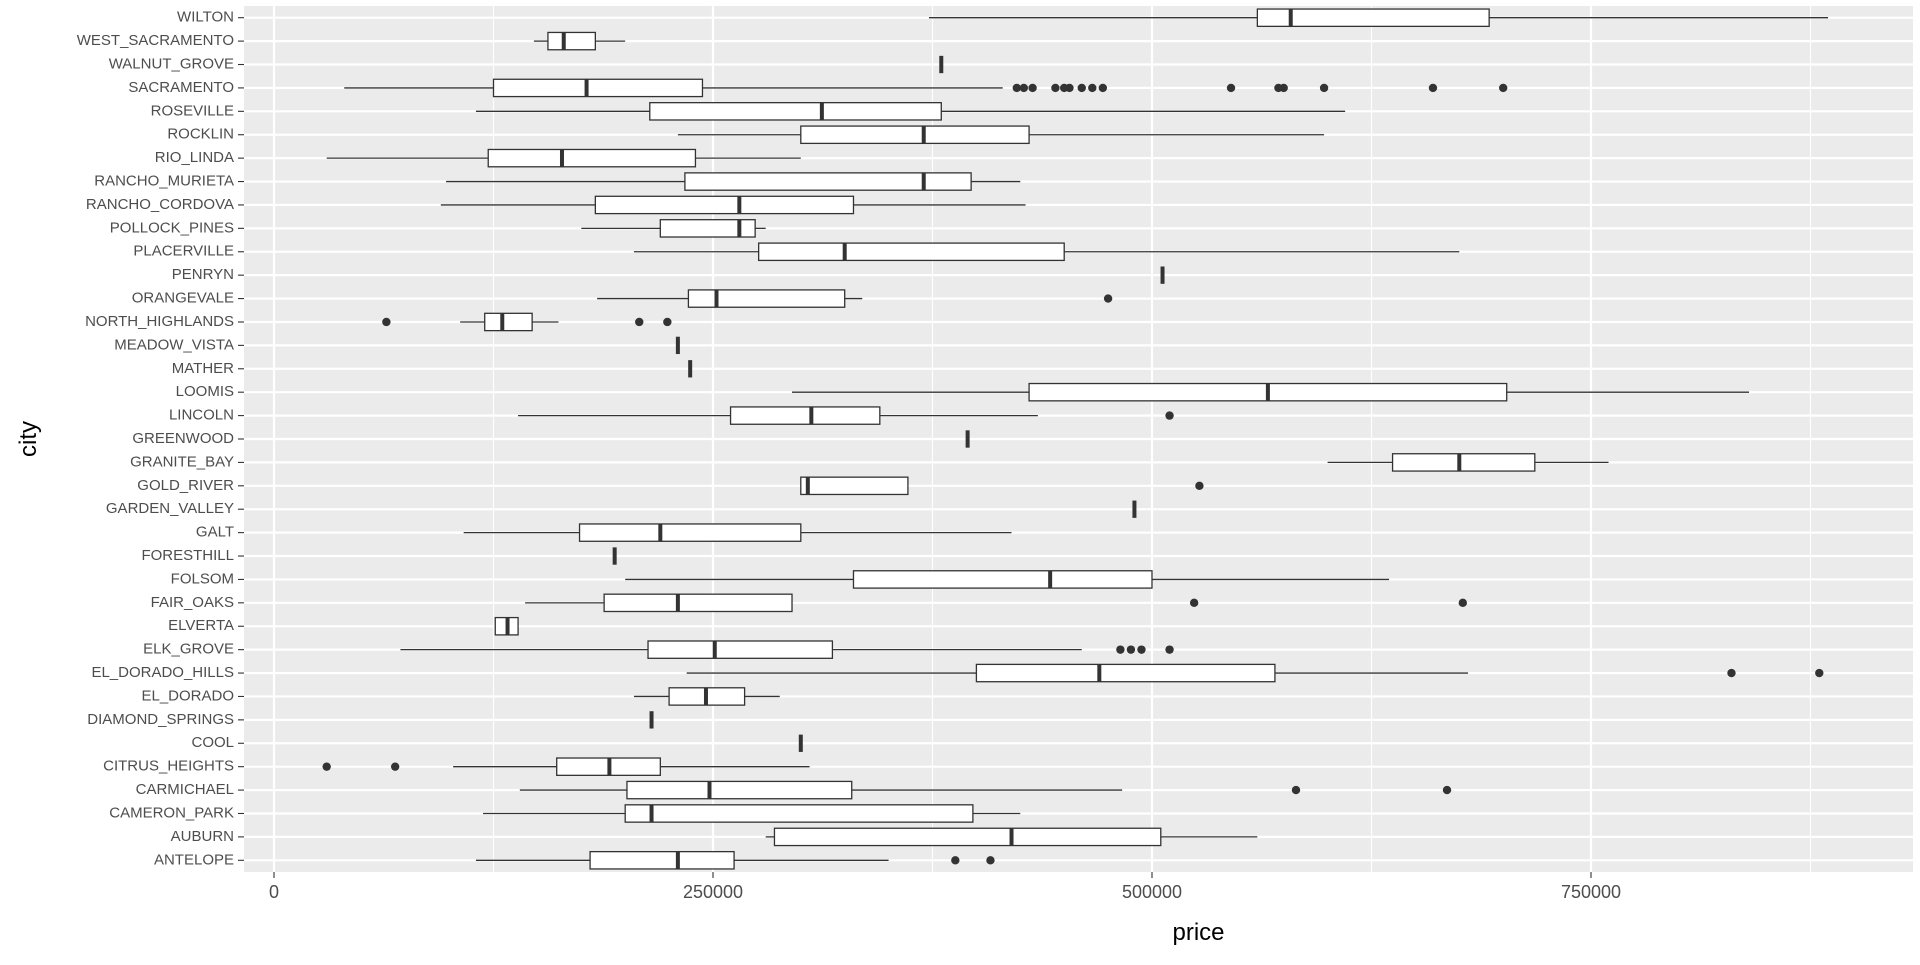 The image size is (1920, 965). What do you see at coordinates (182, 461) in the screenshot?
I see `y-tick-label: GRANITE_BAY` at bounding box center [182, 461].